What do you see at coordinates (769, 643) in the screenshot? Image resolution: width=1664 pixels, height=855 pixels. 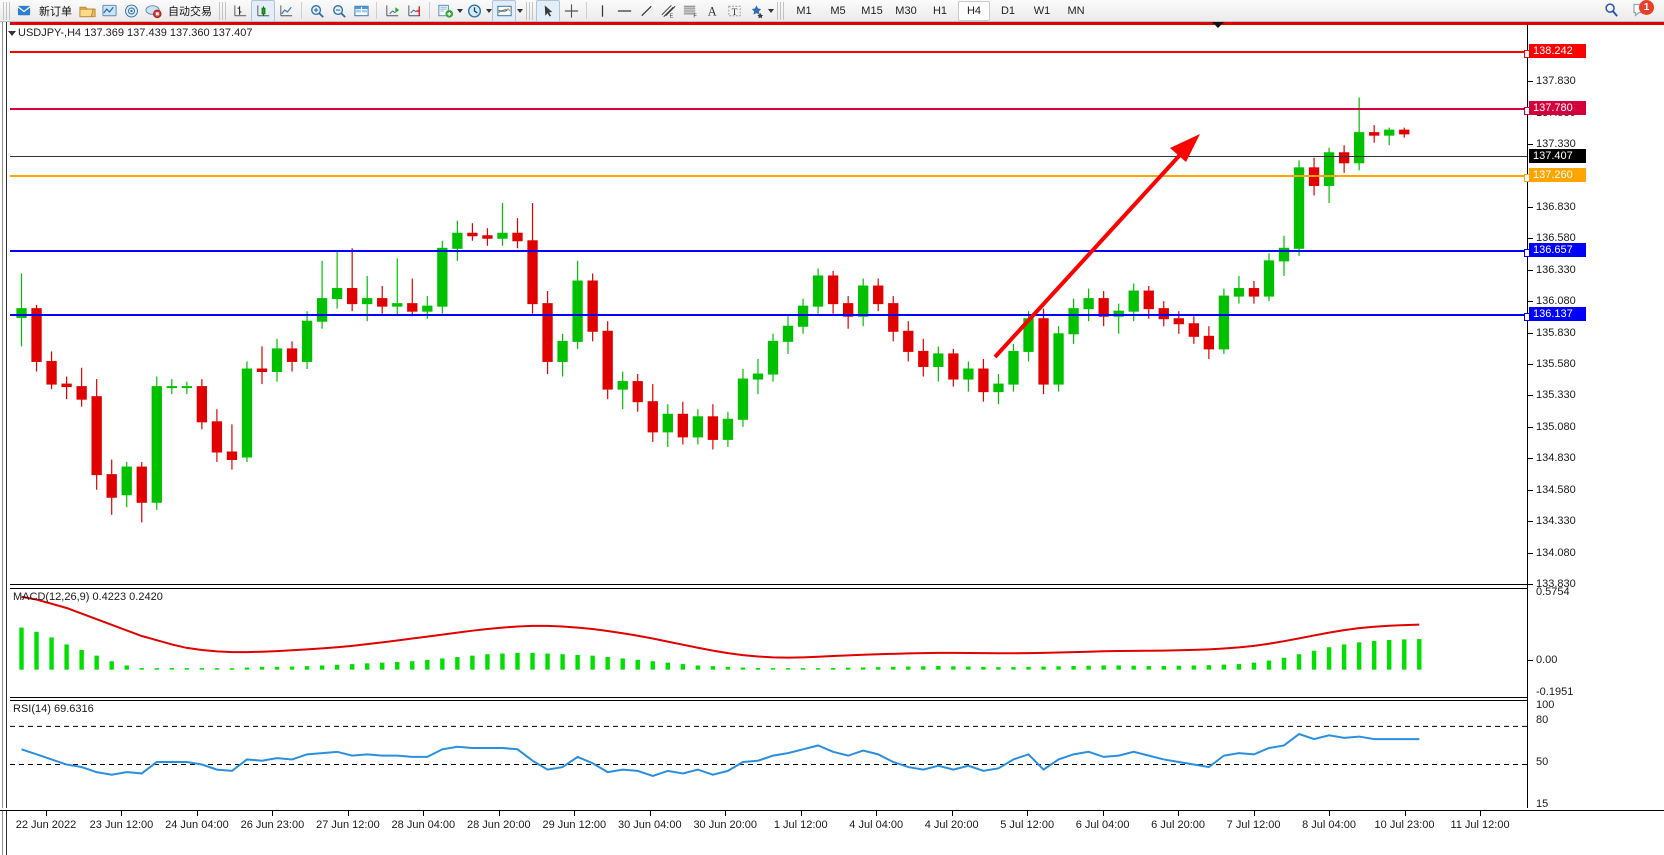 I see `macd-pane: MACD(12,26,9) 0.4223 0.2420` at bounding box center [769, 643].